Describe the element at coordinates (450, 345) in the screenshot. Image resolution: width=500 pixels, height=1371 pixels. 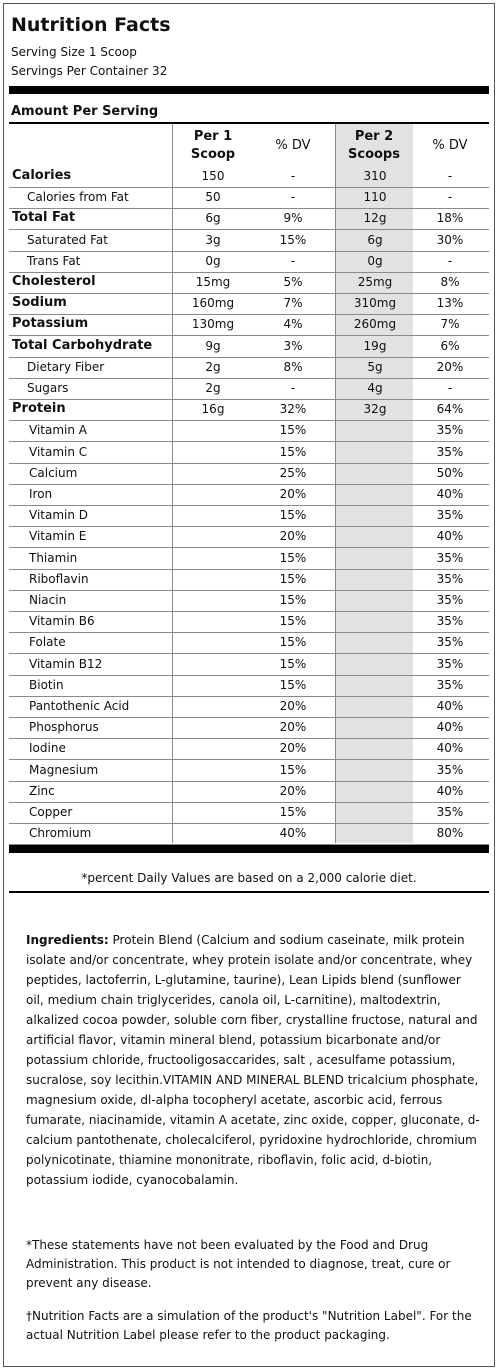
I see `per-2-dv: 6%` at that location.